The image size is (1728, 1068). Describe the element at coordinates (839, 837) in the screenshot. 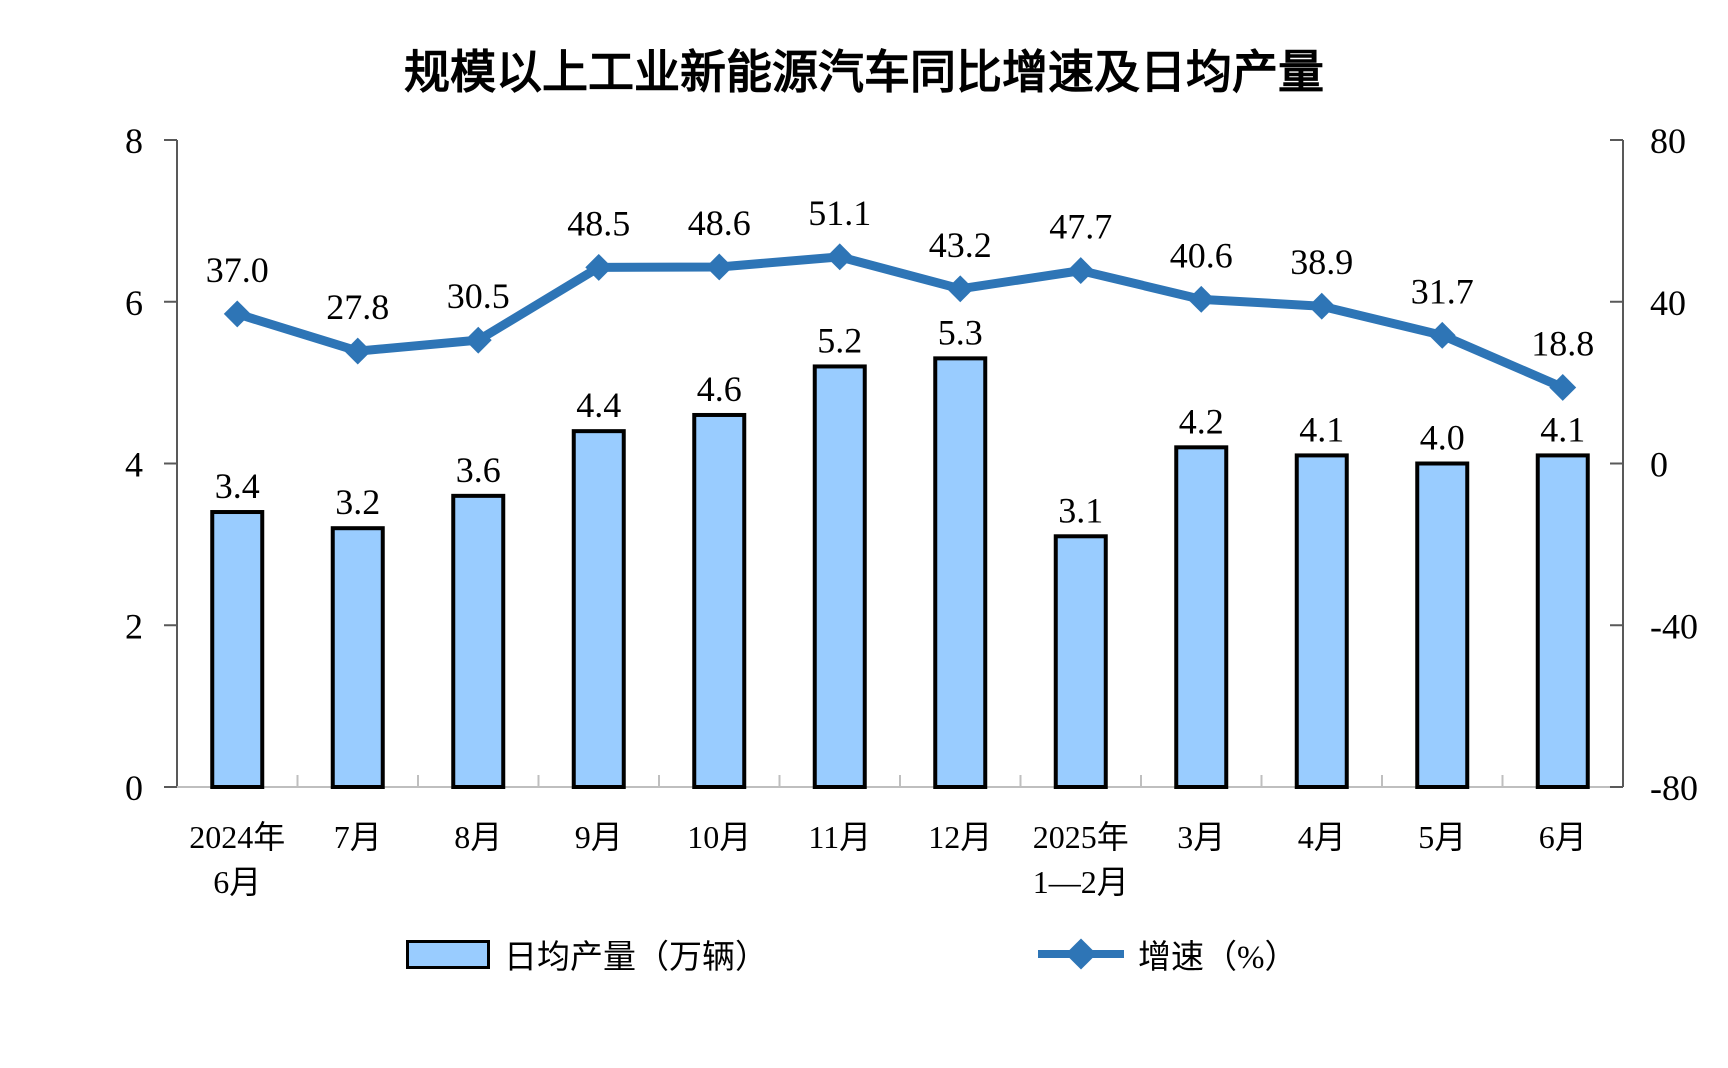

I see `x-axis-label: 11月` at that location.